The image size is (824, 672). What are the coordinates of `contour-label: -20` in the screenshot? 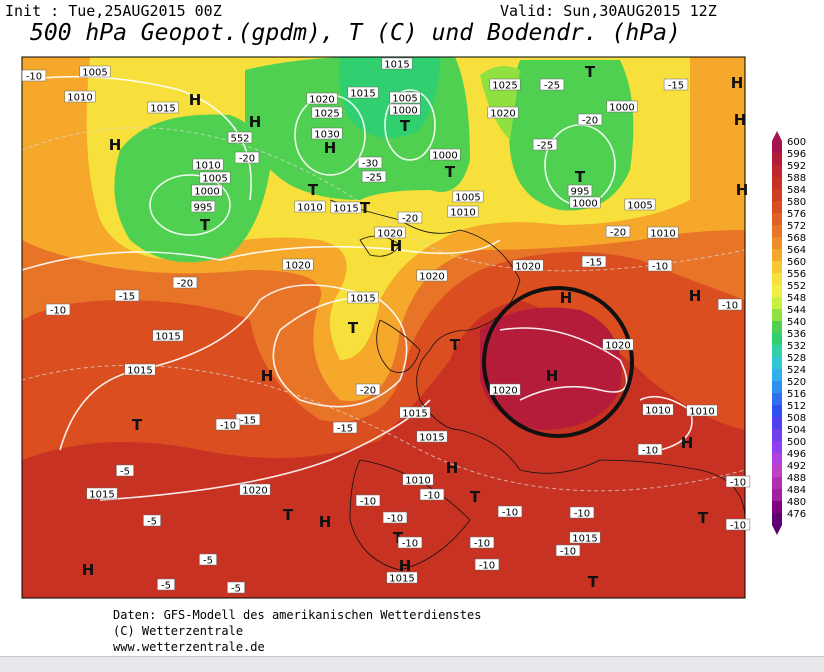 It's located at (185, 284).